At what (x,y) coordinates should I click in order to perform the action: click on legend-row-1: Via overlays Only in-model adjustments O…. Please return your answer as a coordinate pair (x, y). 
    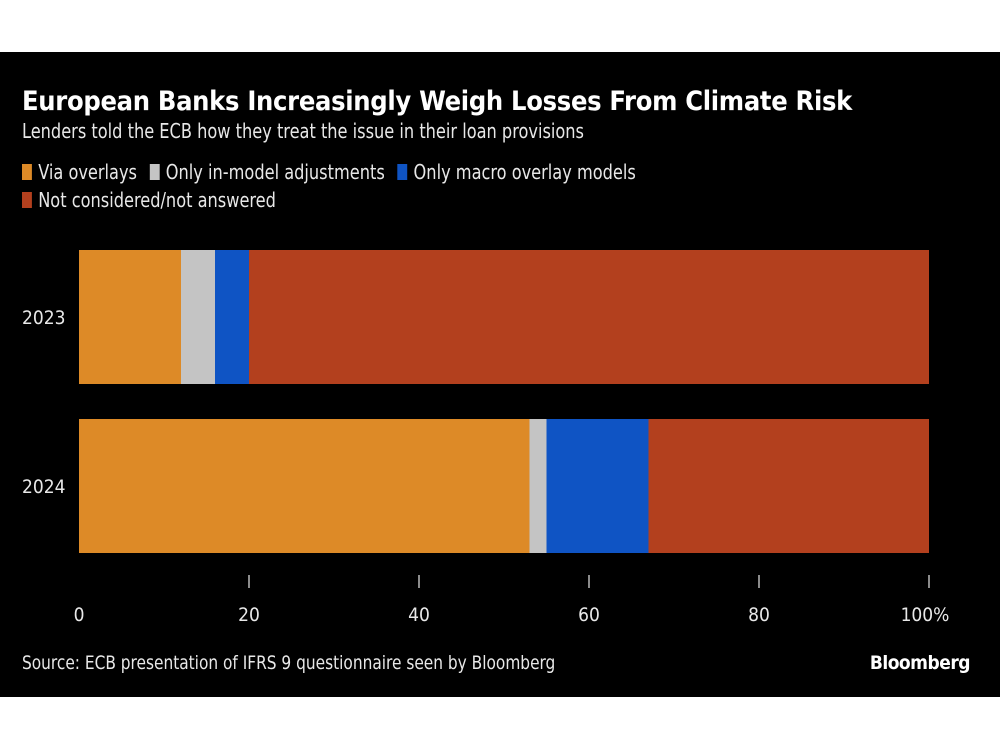
    Looking at the image, I should click on (335, 172).